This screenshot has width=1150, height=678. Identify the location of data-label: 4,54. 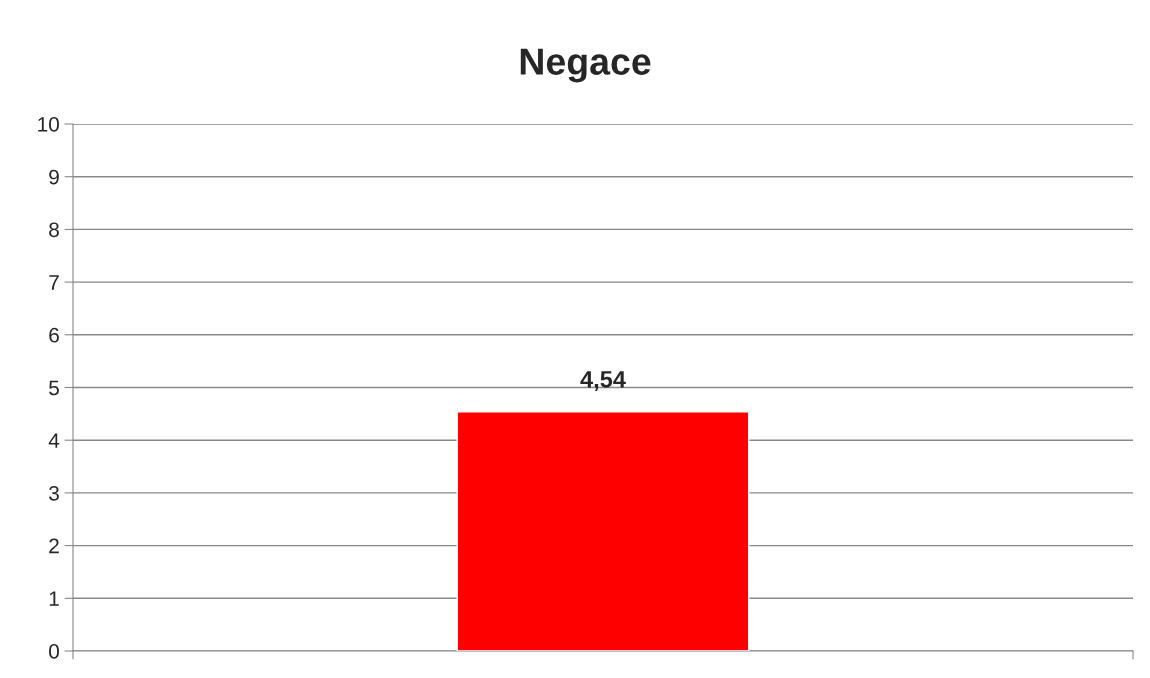
(603, 381).